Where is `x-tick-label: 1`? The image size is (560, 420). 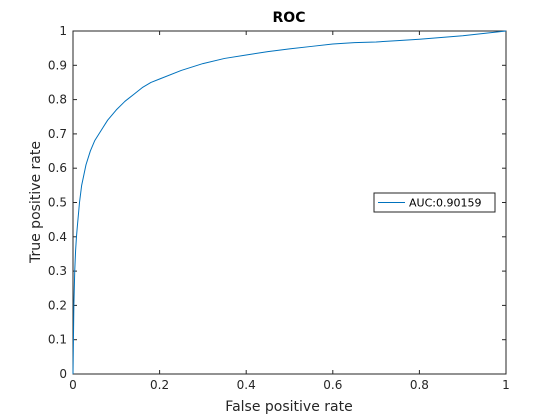 x-tick-label: 1 is located at coordinates (506, 385).